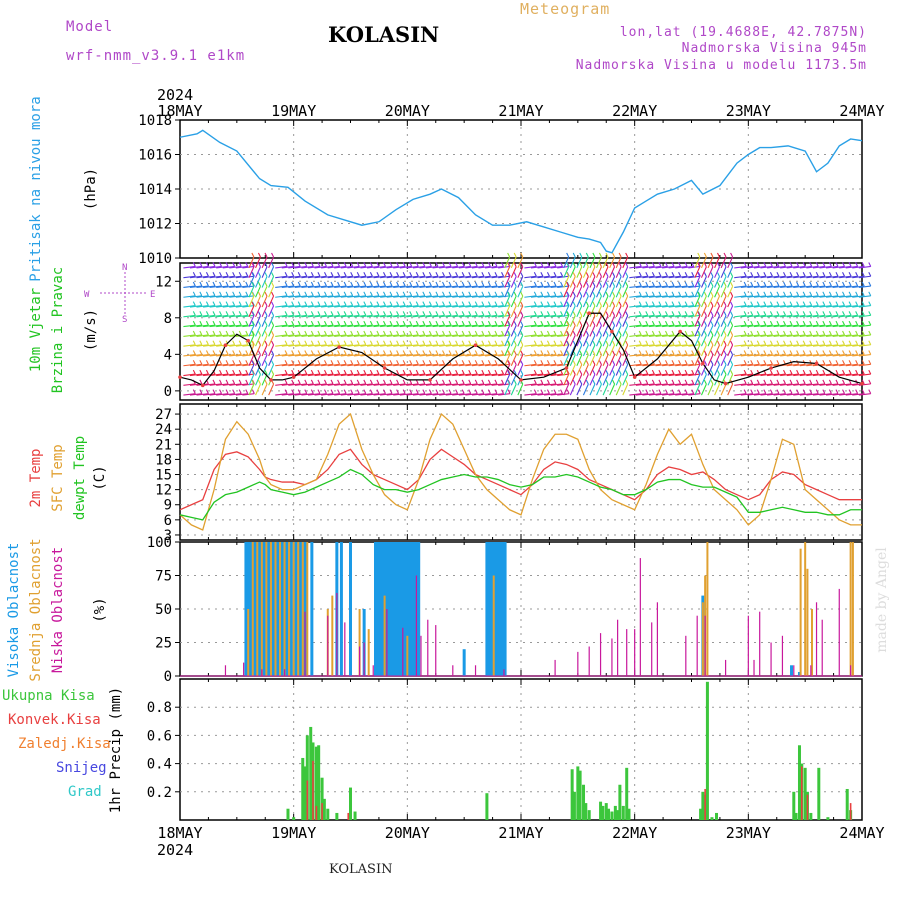 The height and width of the screenshot is (900, 900). What do you see at coordinates (168, 355) in the screenshot?
I see `y-tick-label: 4` at bounding box center [168, 355].